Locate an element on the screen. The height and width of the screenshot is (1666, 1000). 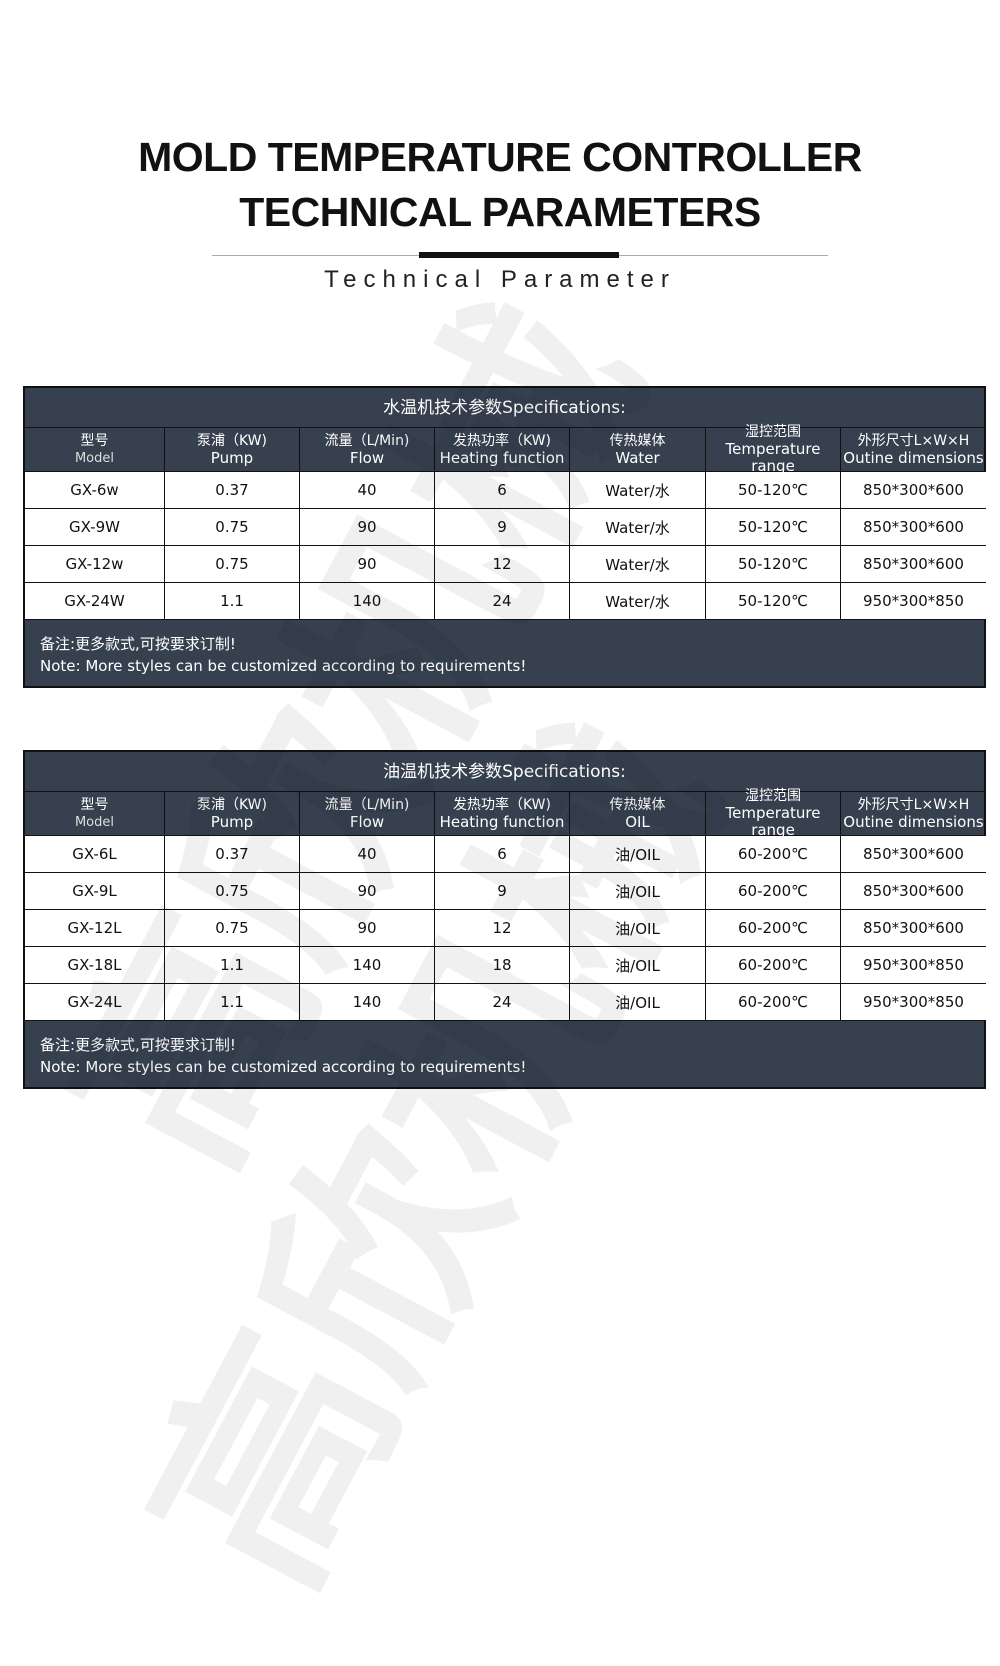
column-header: 流量（L/Min) Flow is located at coordinates (367, 814).